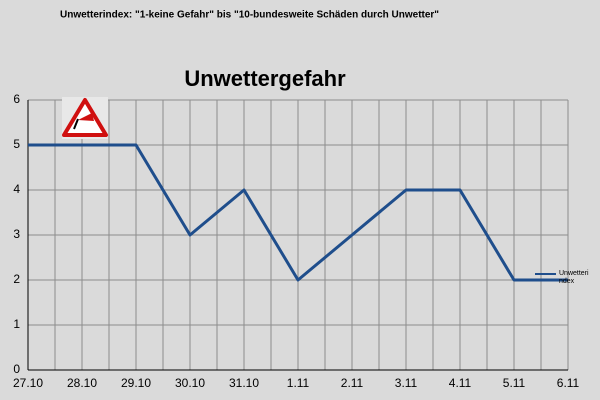 The width and height of the screenshot is (600, 400). I want to click on x-tick-label: 6.11, so click(568, 383).